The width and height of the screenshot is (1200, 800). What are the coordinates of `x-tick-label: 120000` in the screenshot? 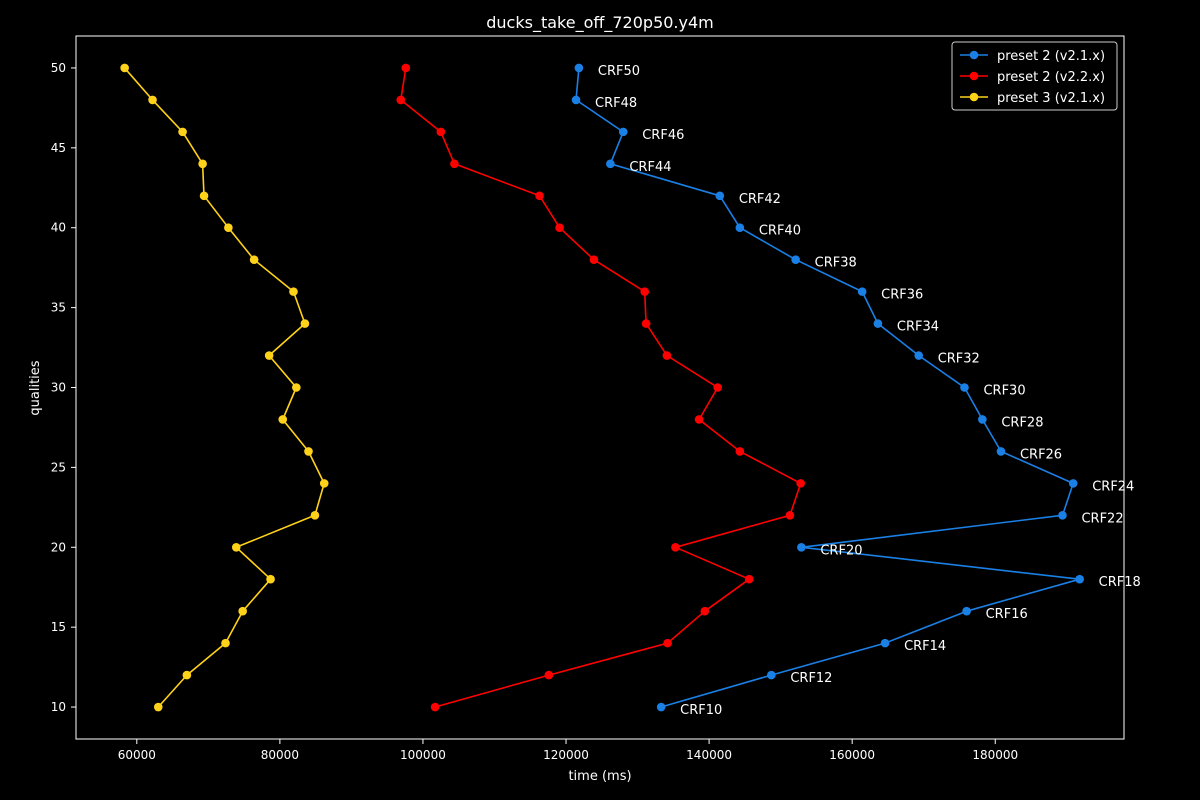 It's located at (566, 755).